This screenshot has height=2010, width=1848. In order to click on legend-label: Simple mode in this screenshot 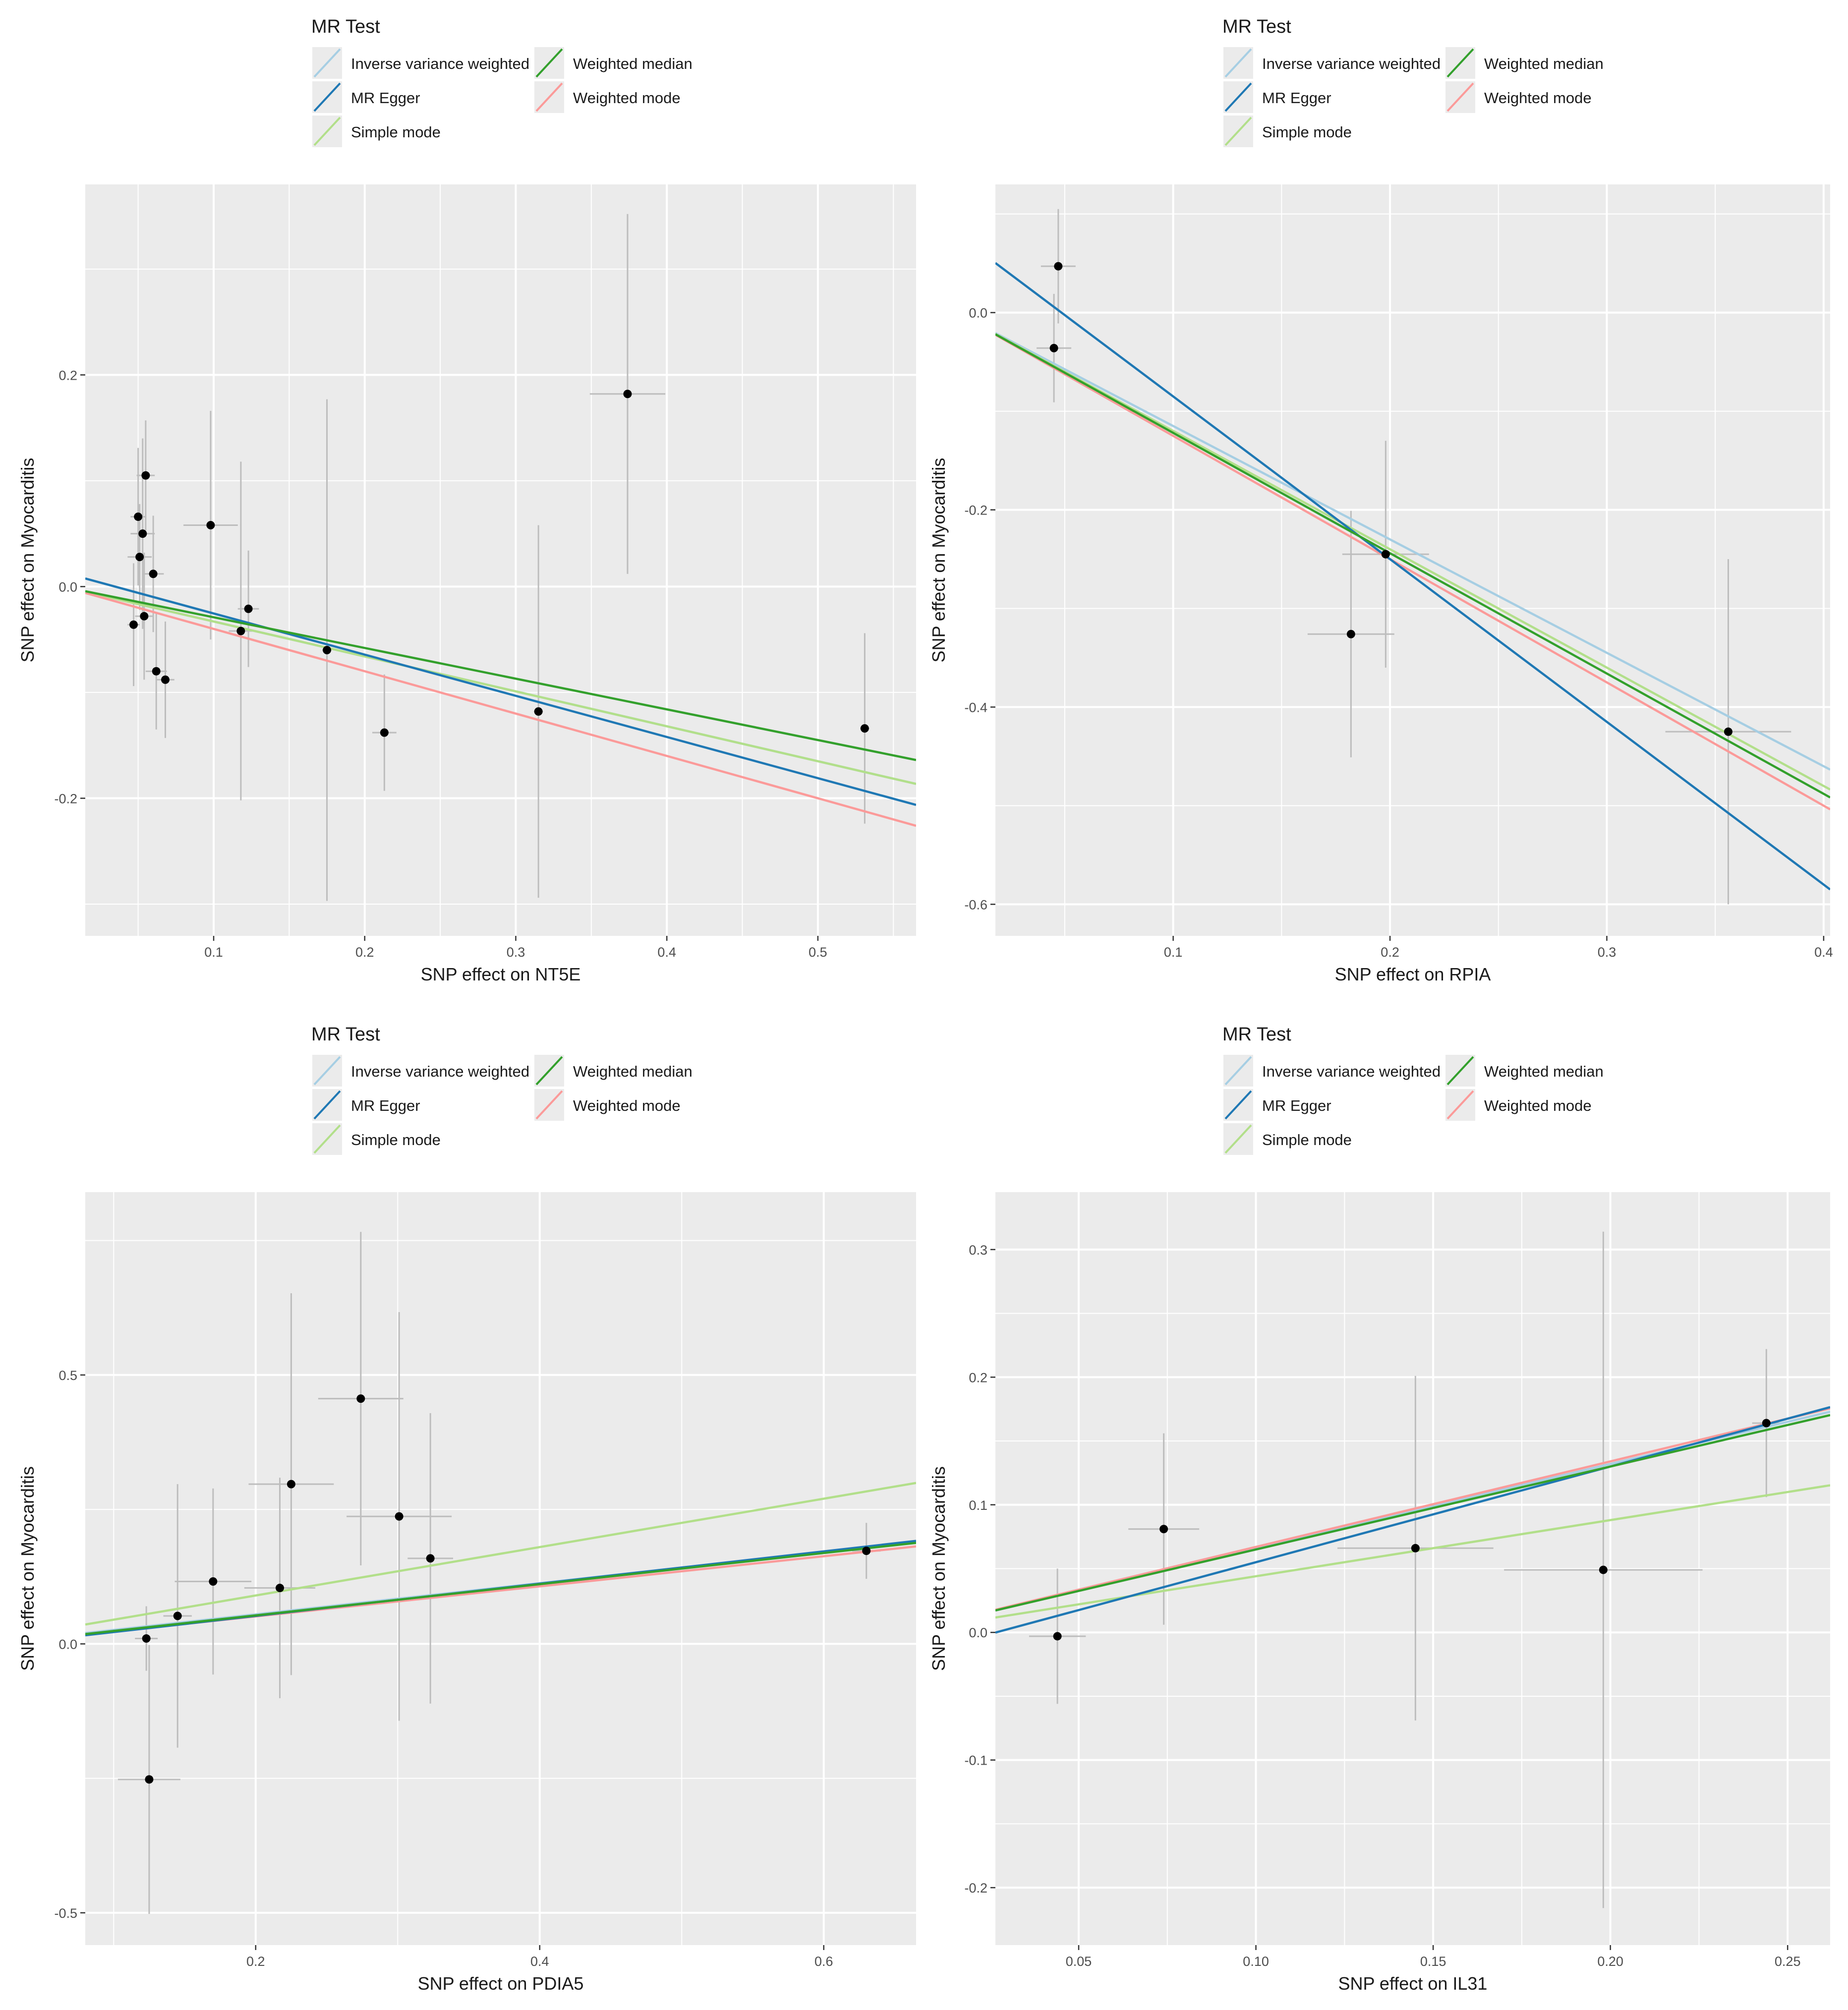, I will do `click(1307, 132)`.